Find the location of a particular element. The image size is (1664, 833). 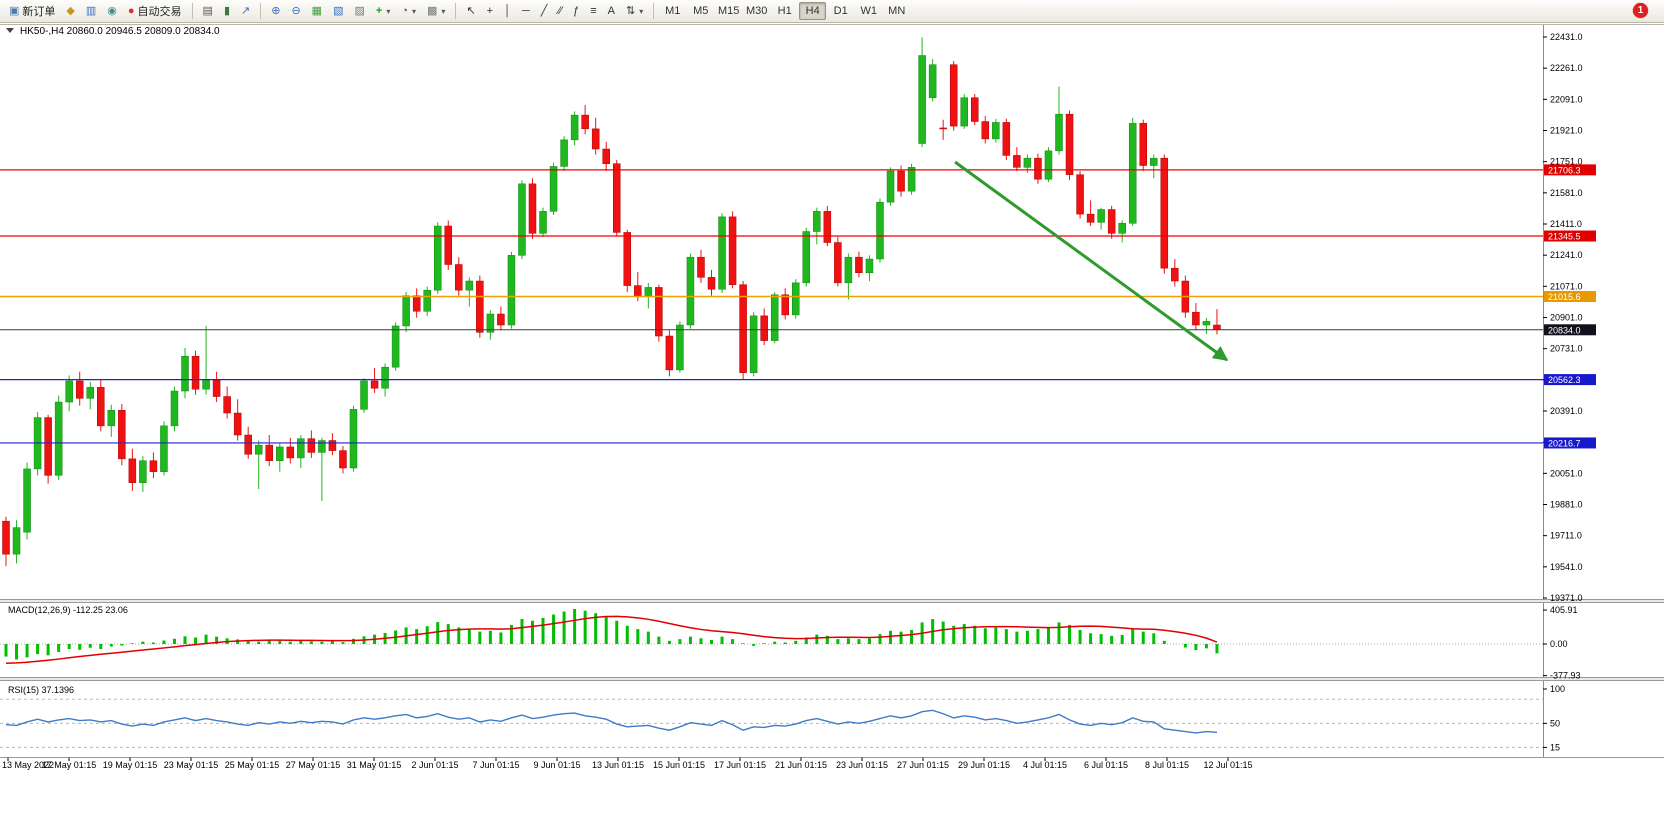

templates-button: ▩ ▾ is located at coordinates (436, 11).